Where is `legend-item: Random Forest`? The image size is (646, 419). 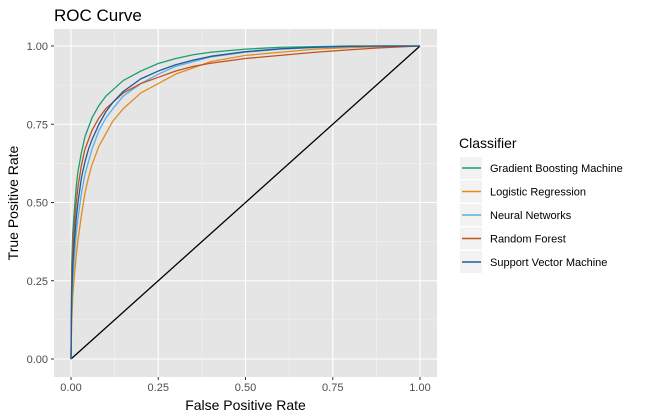 legend-item: Random Forest is located at coordinates (513, 238).